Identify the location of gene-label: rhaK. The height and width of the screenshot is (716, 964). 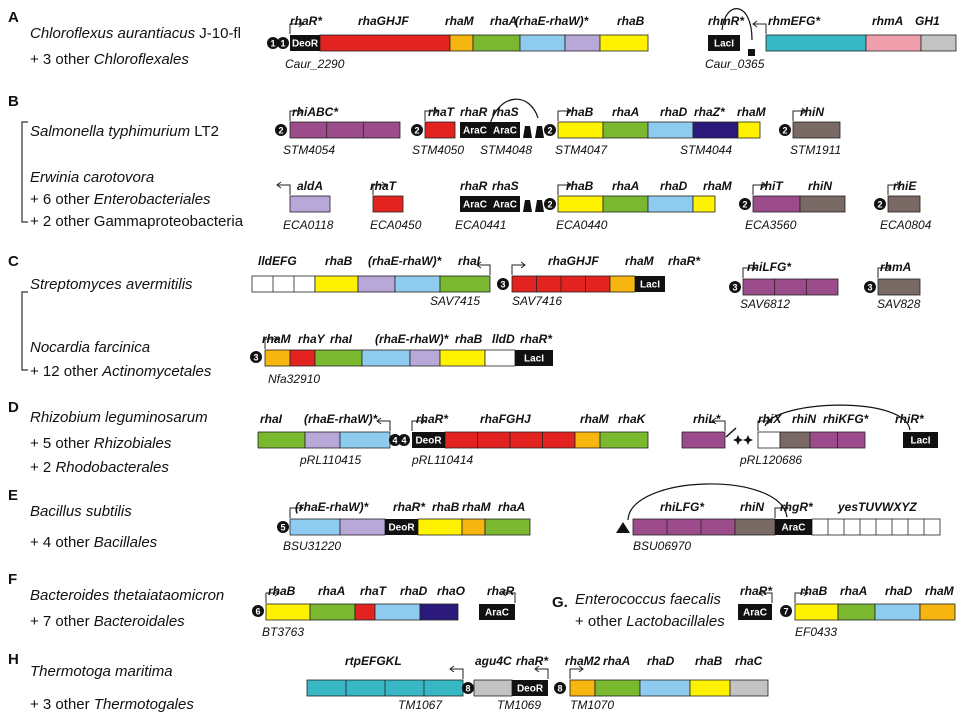
(632, 419).